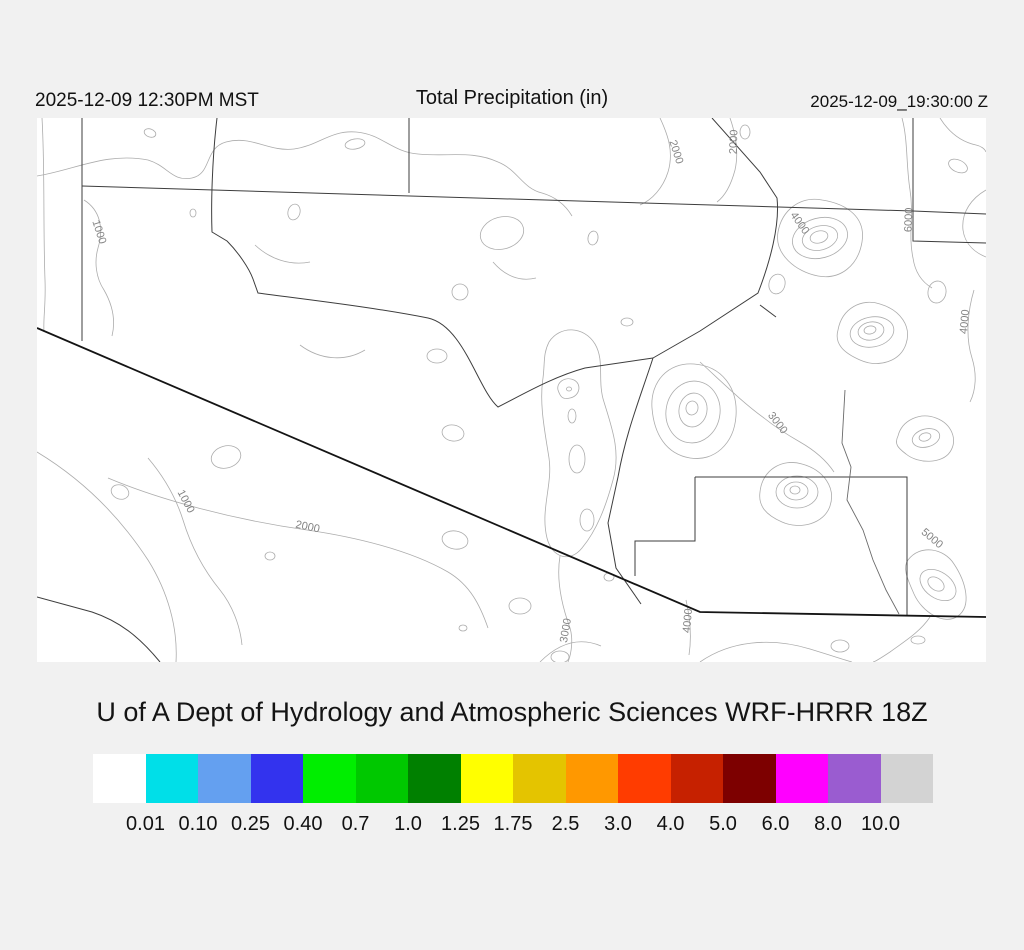 Image resolution: width=1024 pixels, height=950 pixels. Describe the element at coordinates (147, 100) in the screenshot. I see `valid-time-local: 2025-12-09 12:30PM MST` at that location.